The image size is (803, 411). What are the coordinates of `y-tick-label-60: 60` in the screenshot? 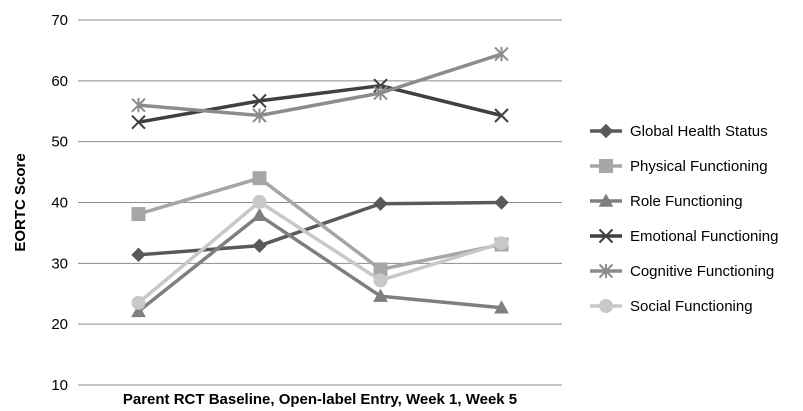 It's located at (59, 81).